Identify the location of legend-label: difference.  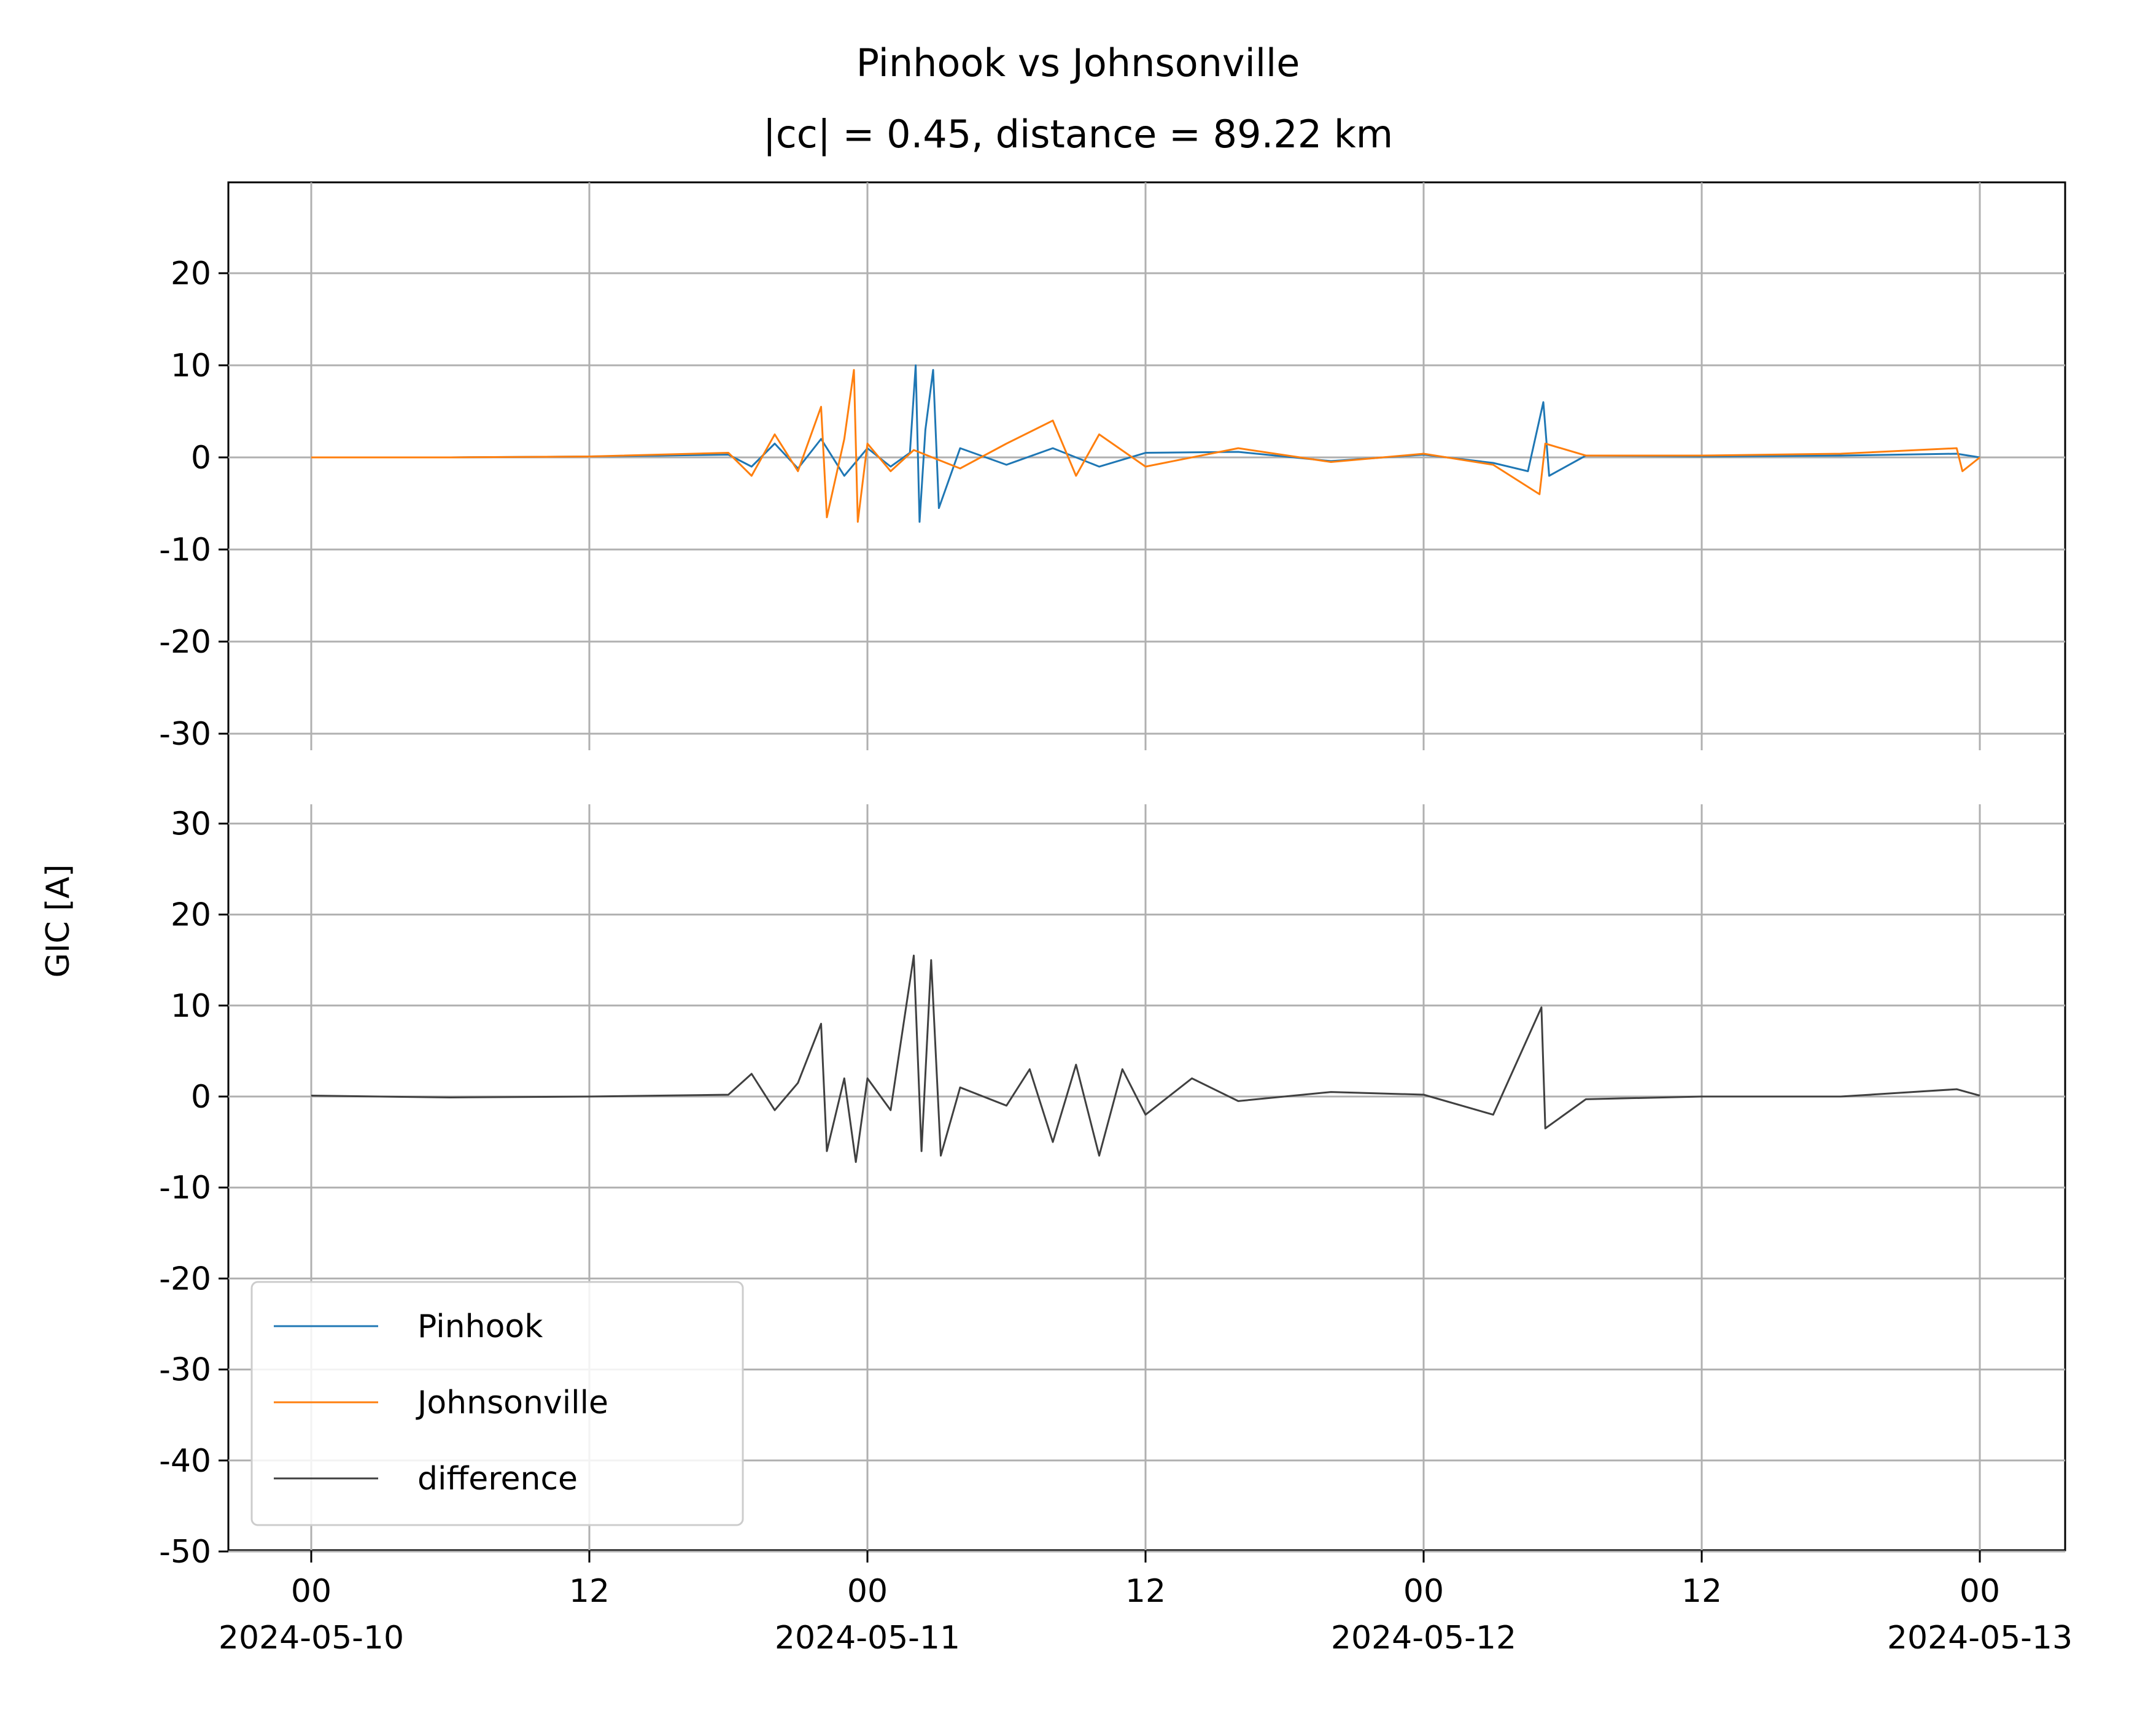
(497, 1479).